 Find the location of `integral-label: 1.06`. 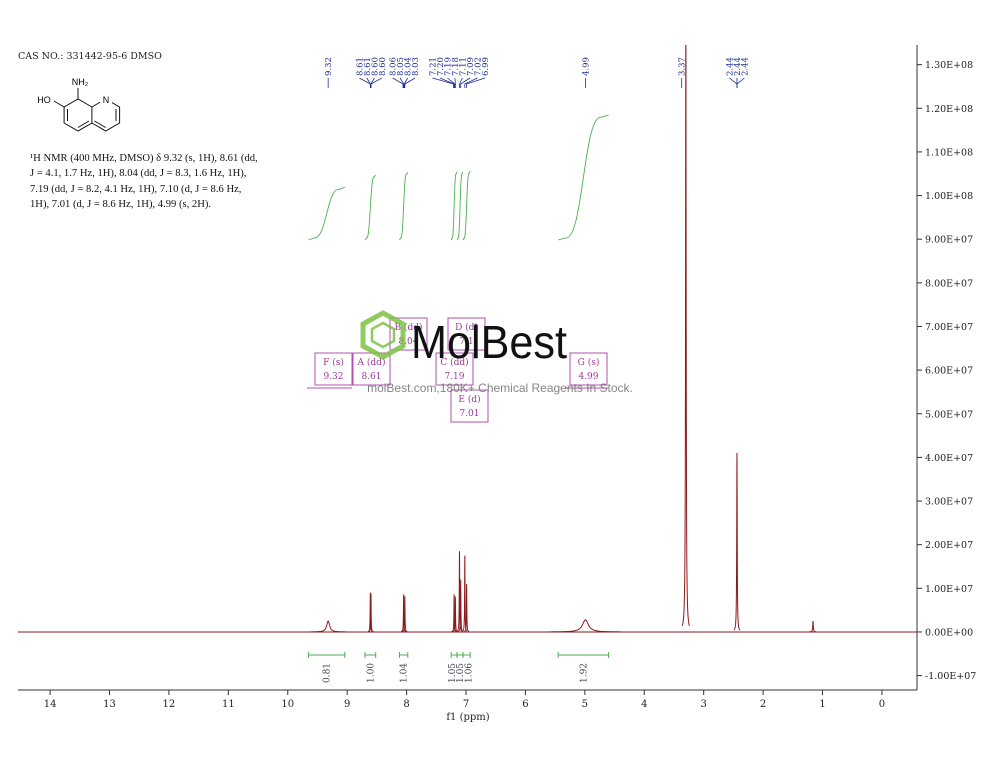

integral-label: 1.06 is located at coordinates (470, 673).